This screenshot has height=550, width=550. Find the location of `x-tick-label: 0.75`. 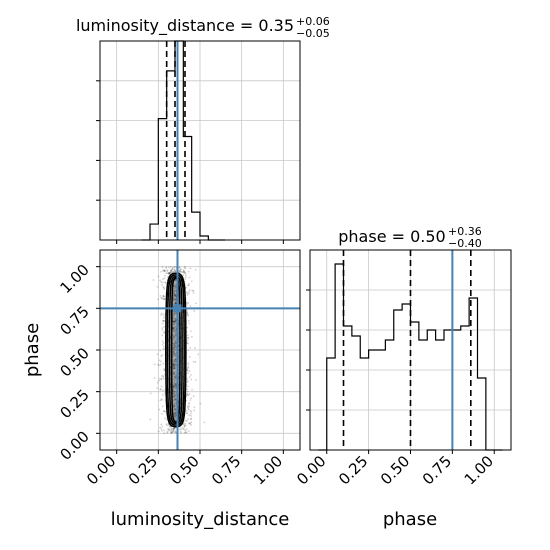

x-tick-label: 0.75 is located at coordinates (226, 470).